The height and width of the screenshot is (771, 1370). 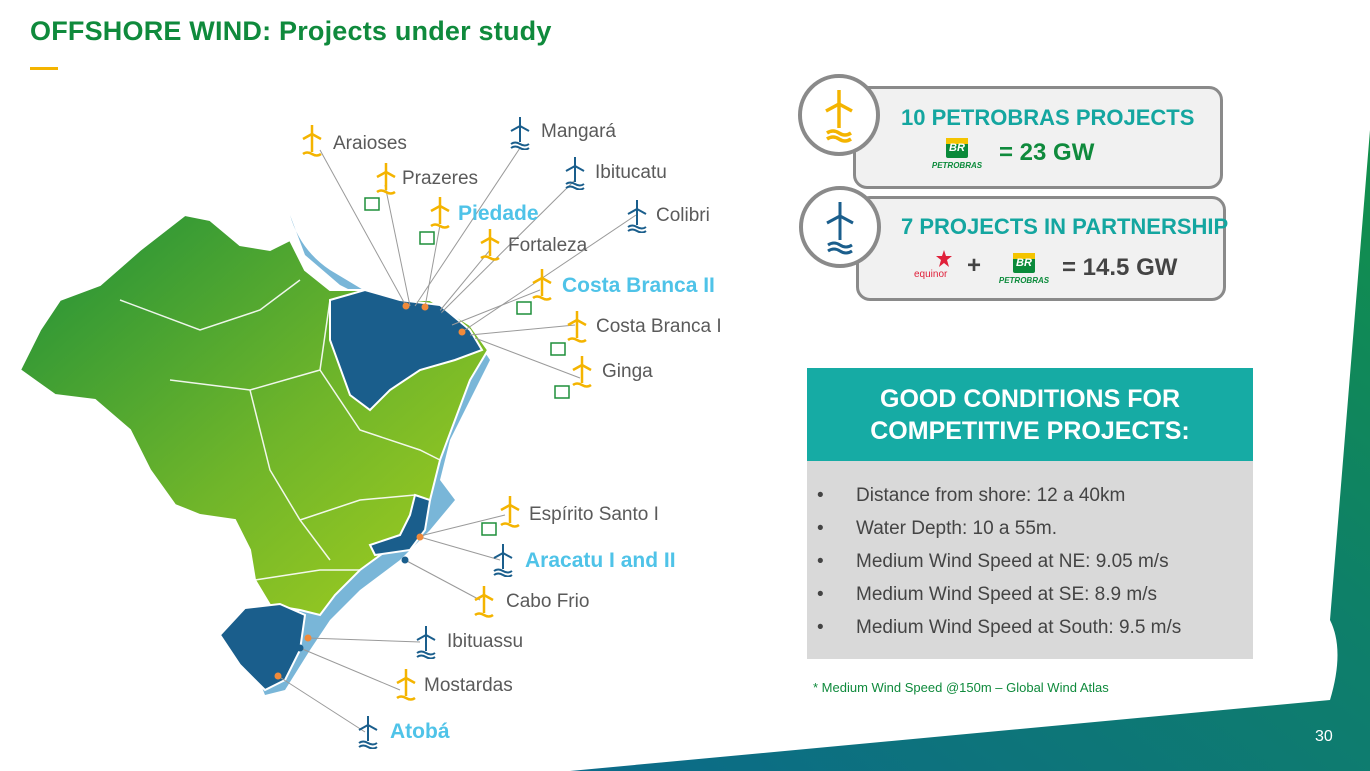 I want to click on label-costa-branca-i: Costa Branca I, so click(x=659, y=327).